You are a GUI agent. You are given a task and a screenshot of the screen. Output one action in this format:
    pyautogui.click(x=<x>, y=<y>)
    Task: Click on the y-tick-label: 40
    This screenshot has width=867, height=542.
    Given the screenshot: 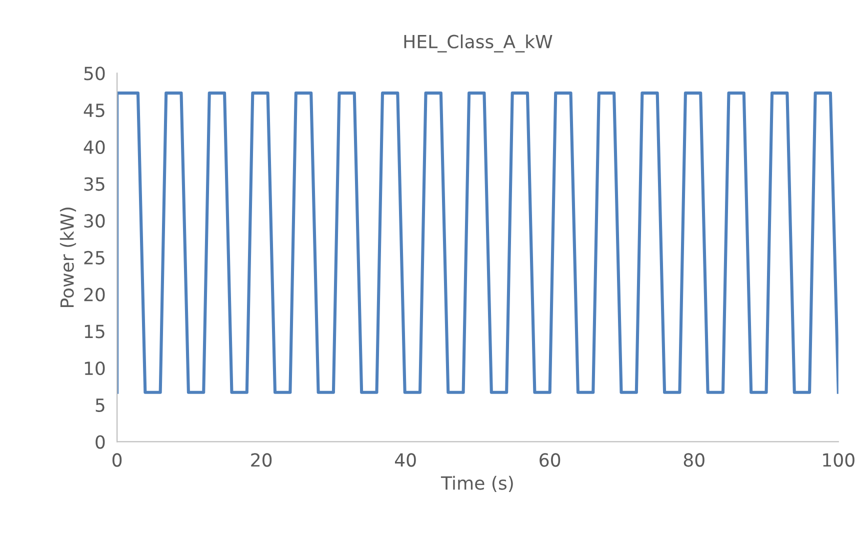 What is the action you would take?
    pyautogui.click(x=94, y=147)
    